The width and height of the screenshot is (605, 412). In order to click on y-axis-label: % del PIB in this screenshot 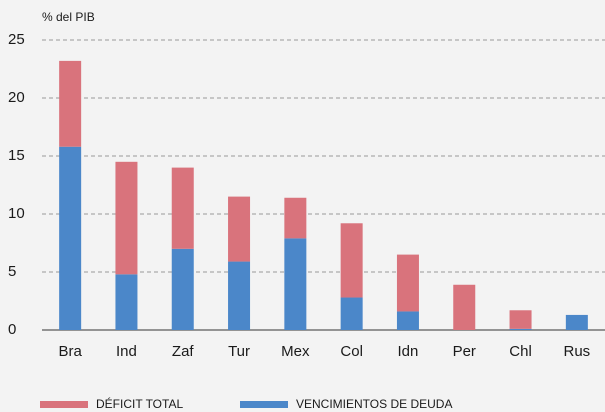, I will do `click(68, 17)`.